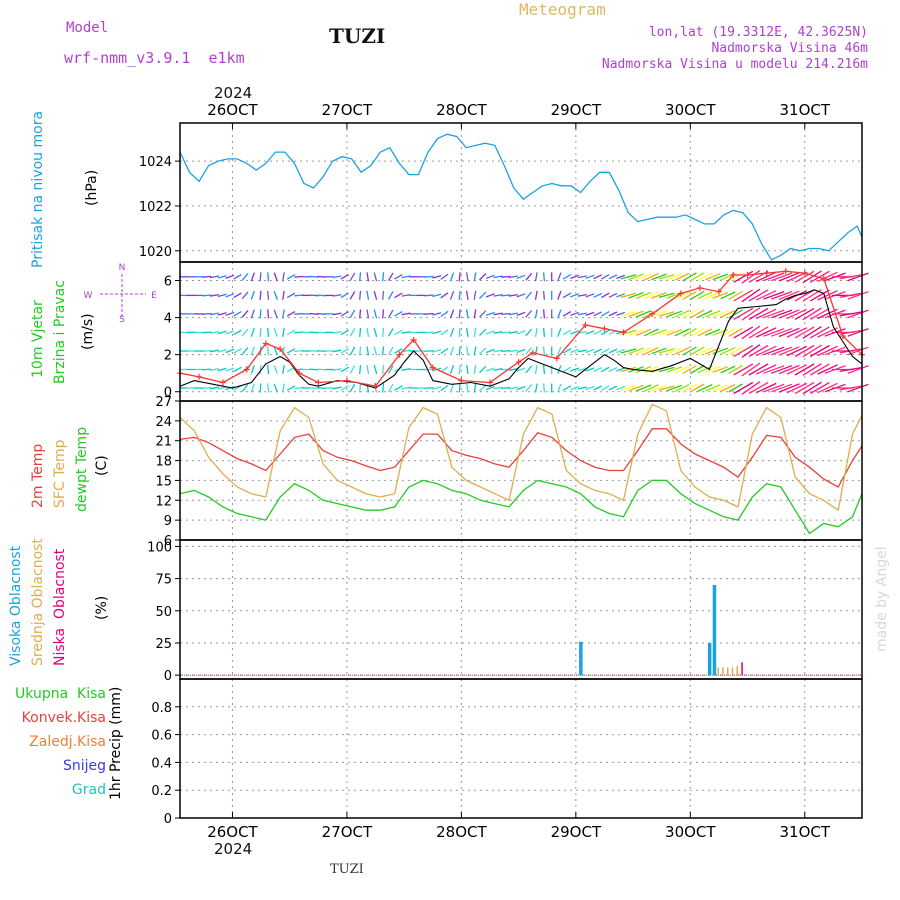  Describe the element at coordinates (168, 282) in the screenshot. I see `y-tick-label: 6` at that location.